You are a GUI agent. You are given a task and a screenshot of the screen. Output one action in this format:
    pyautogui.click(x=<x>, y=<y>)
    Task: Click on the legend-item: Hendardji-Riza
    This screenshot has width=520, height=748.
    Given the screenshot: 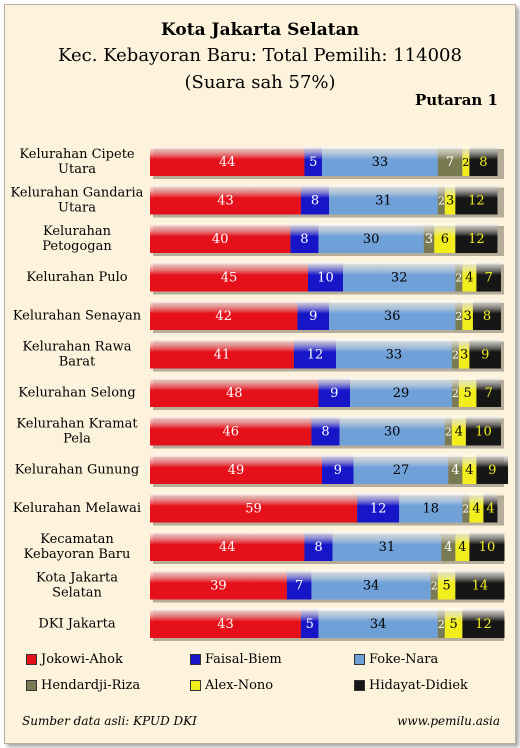 What is the action you would take?
    pyautogui.click(x=83, y=685)
    